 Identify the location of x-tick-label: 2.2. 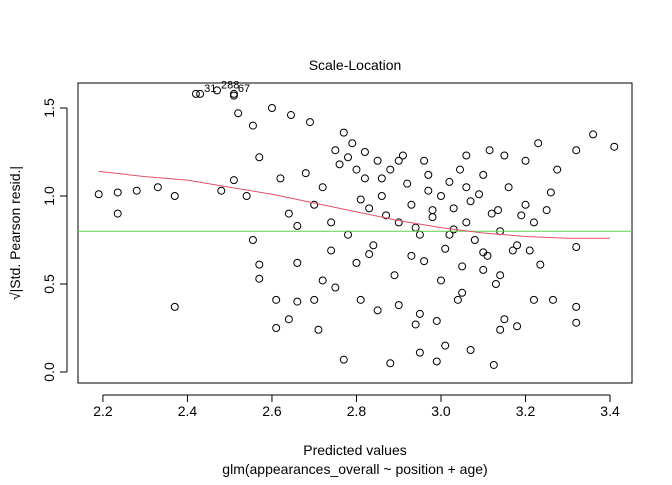
(103, 411).